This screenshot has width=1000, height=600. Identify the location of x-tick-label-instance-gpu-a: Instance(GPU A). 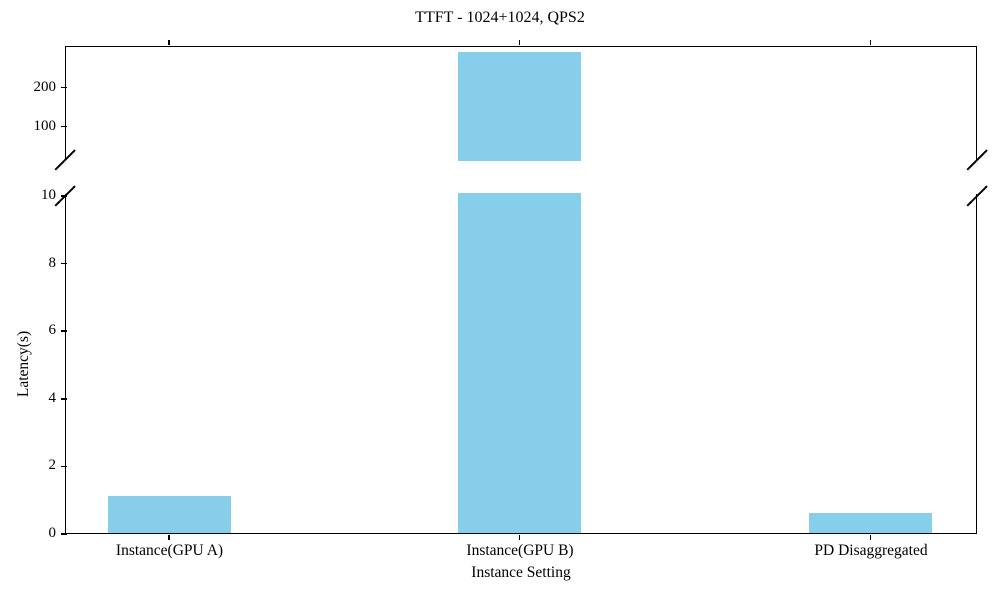
(169, 550).